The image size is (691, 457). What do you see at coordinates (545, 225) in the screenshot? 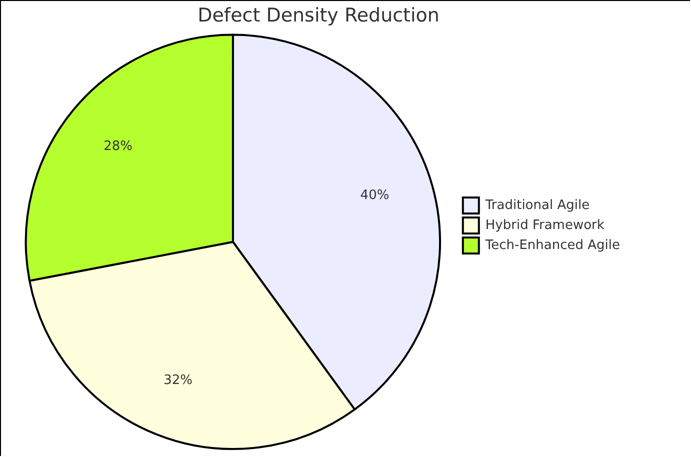
I see `legend-label: Hybrid Framework` at bounding box center [545, 225].